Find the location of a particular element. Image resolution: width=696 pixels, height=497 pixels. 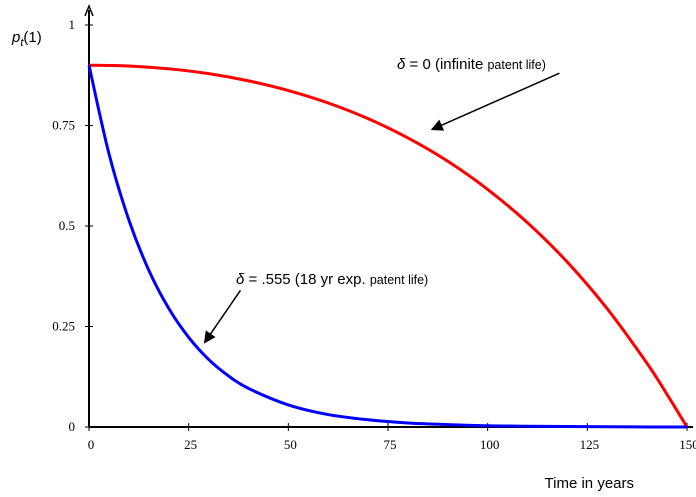

y-tick-label: 0 is located at coordinates (72, 426).